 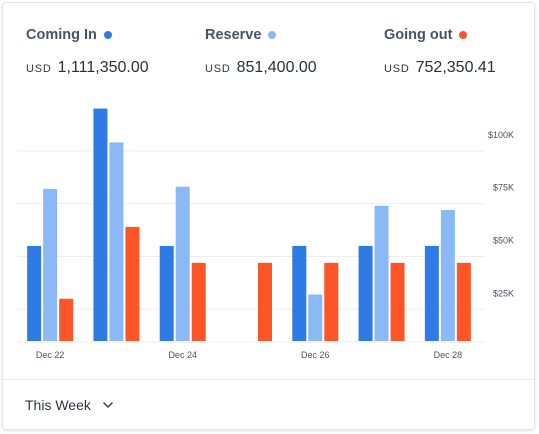 I want to click on stat-coming-in: Coming In USD 1,111,350.00, so click(x=87, y=52).